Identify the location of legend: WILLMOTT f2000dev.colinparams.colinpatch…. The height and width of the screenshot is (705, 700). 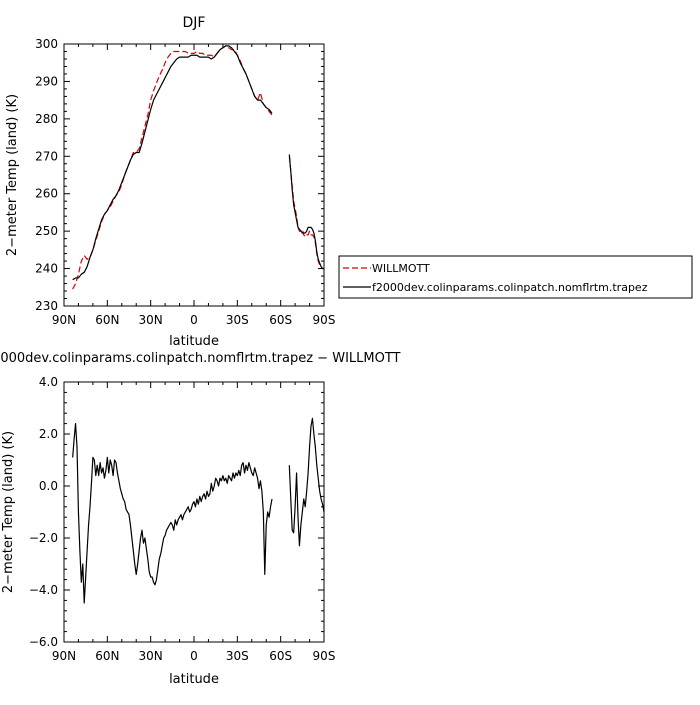
(515, 277).